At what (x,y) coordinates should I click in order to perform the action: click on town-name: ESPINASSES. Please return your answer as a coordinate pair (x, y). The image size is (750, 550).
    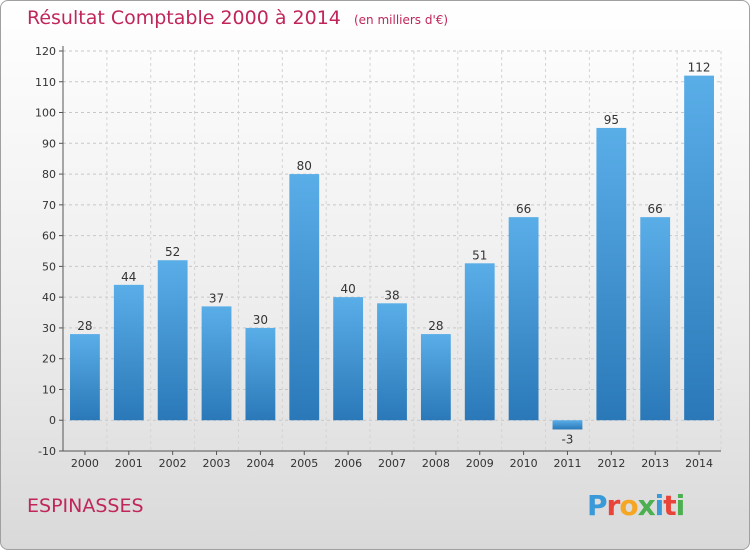
    Looking at the image, I should click on (85, 506).